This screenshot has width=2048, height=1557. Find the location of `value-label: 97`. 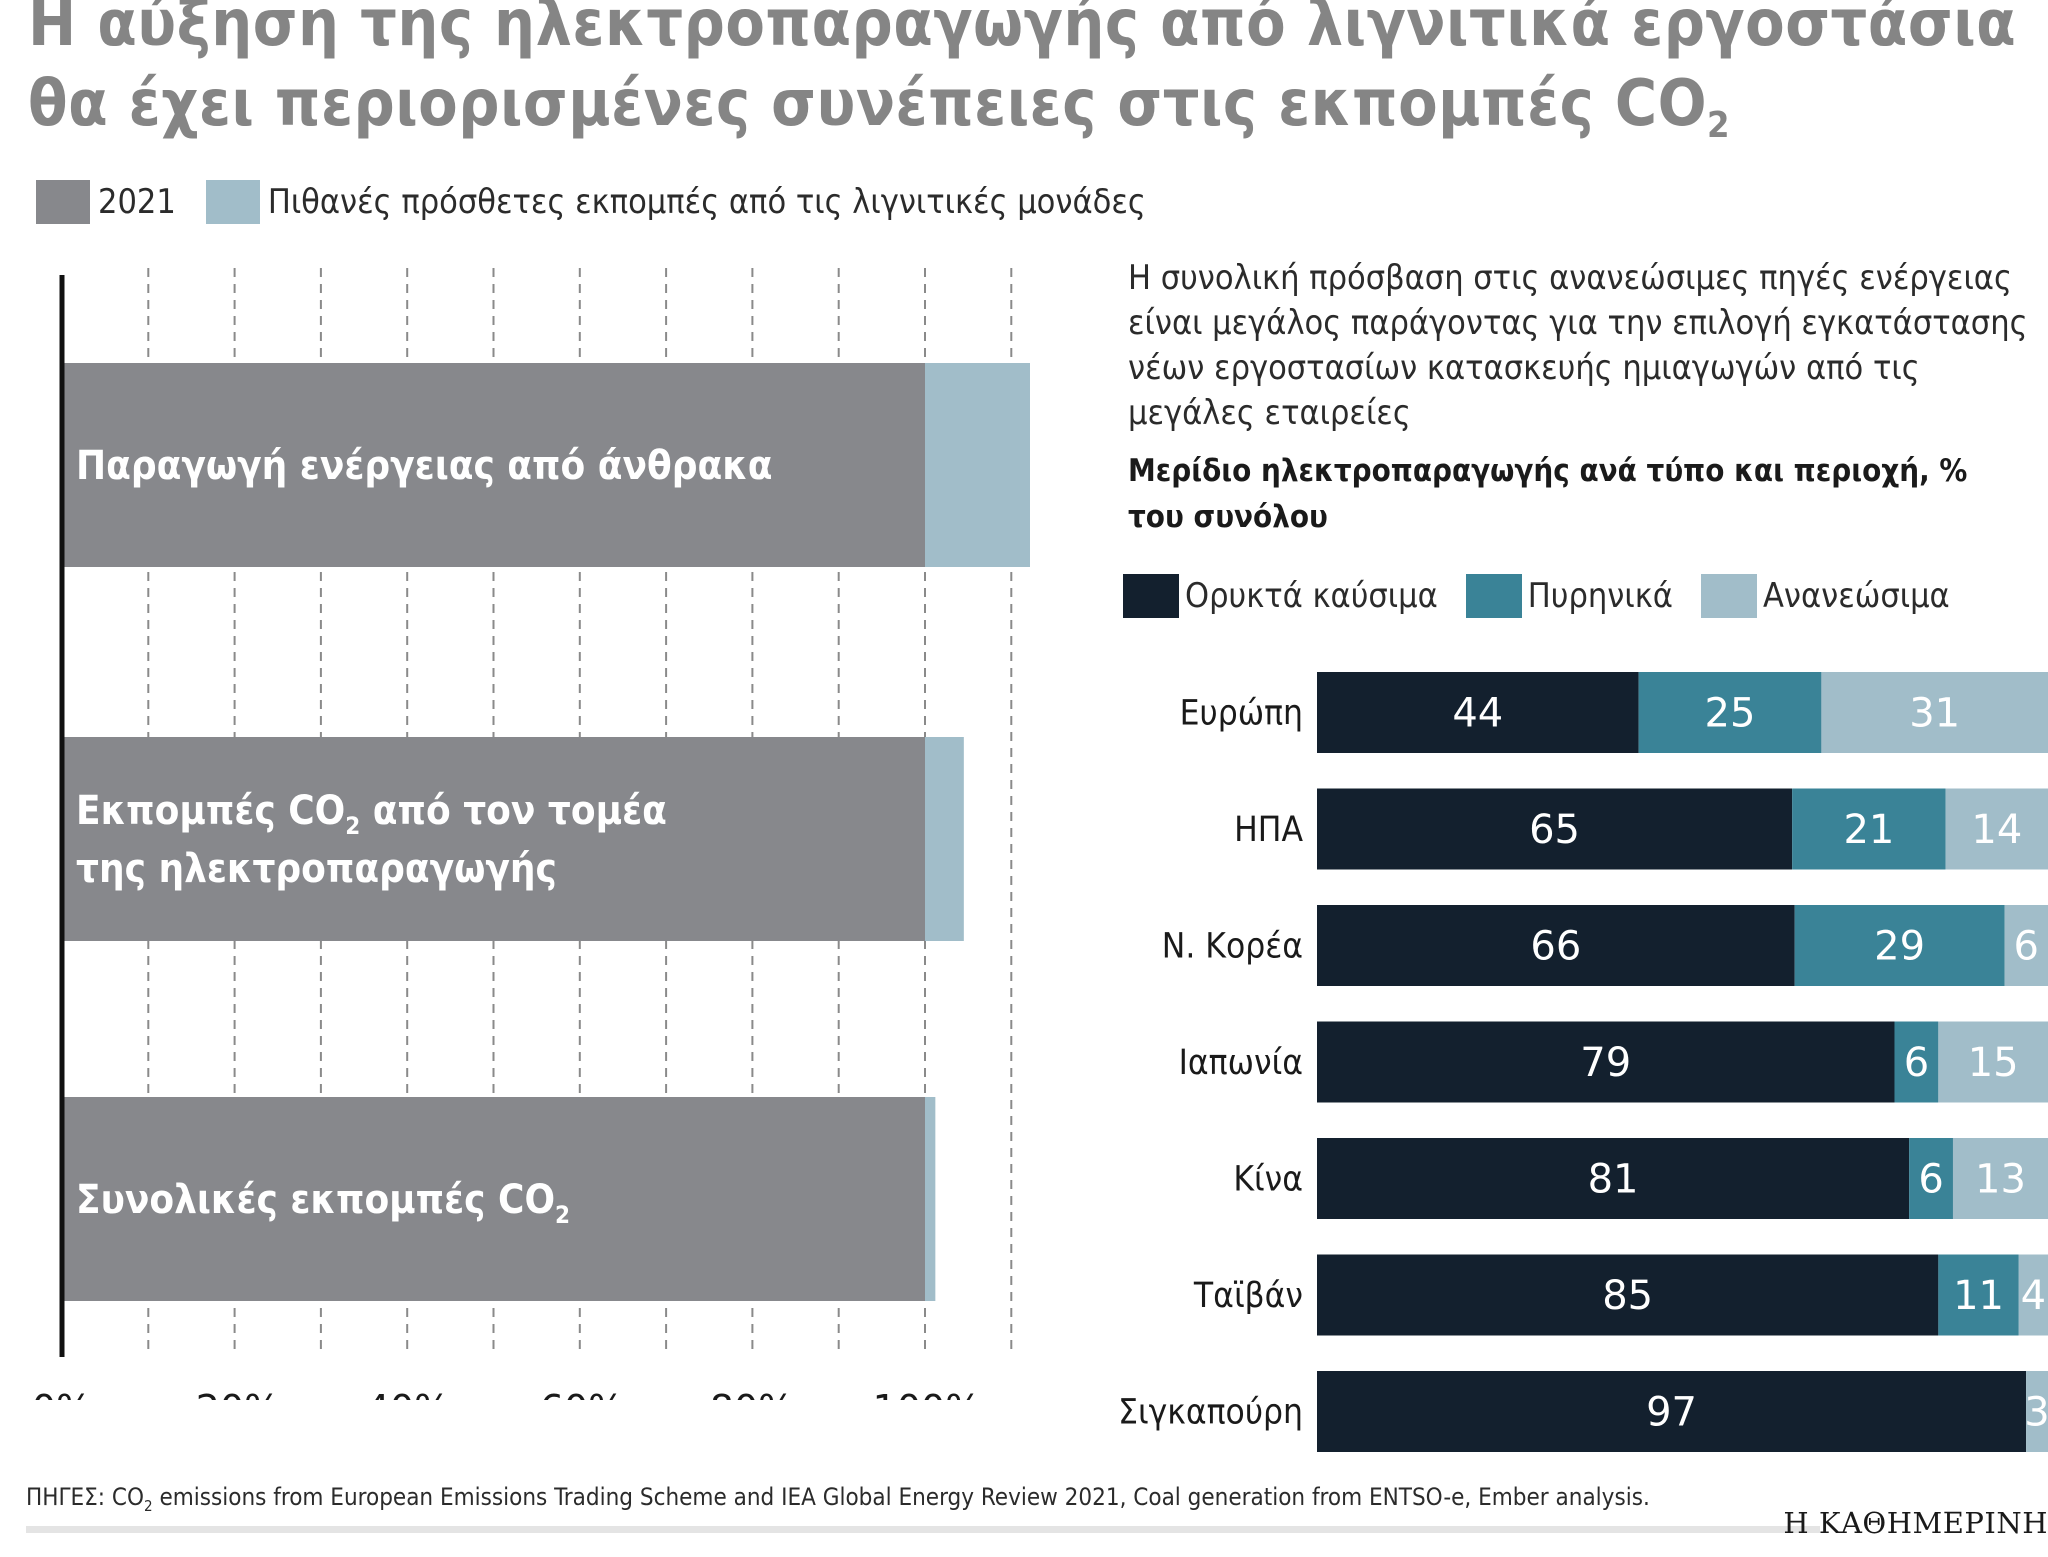

value-label: 97 is located at coordinates (1671, 1413).